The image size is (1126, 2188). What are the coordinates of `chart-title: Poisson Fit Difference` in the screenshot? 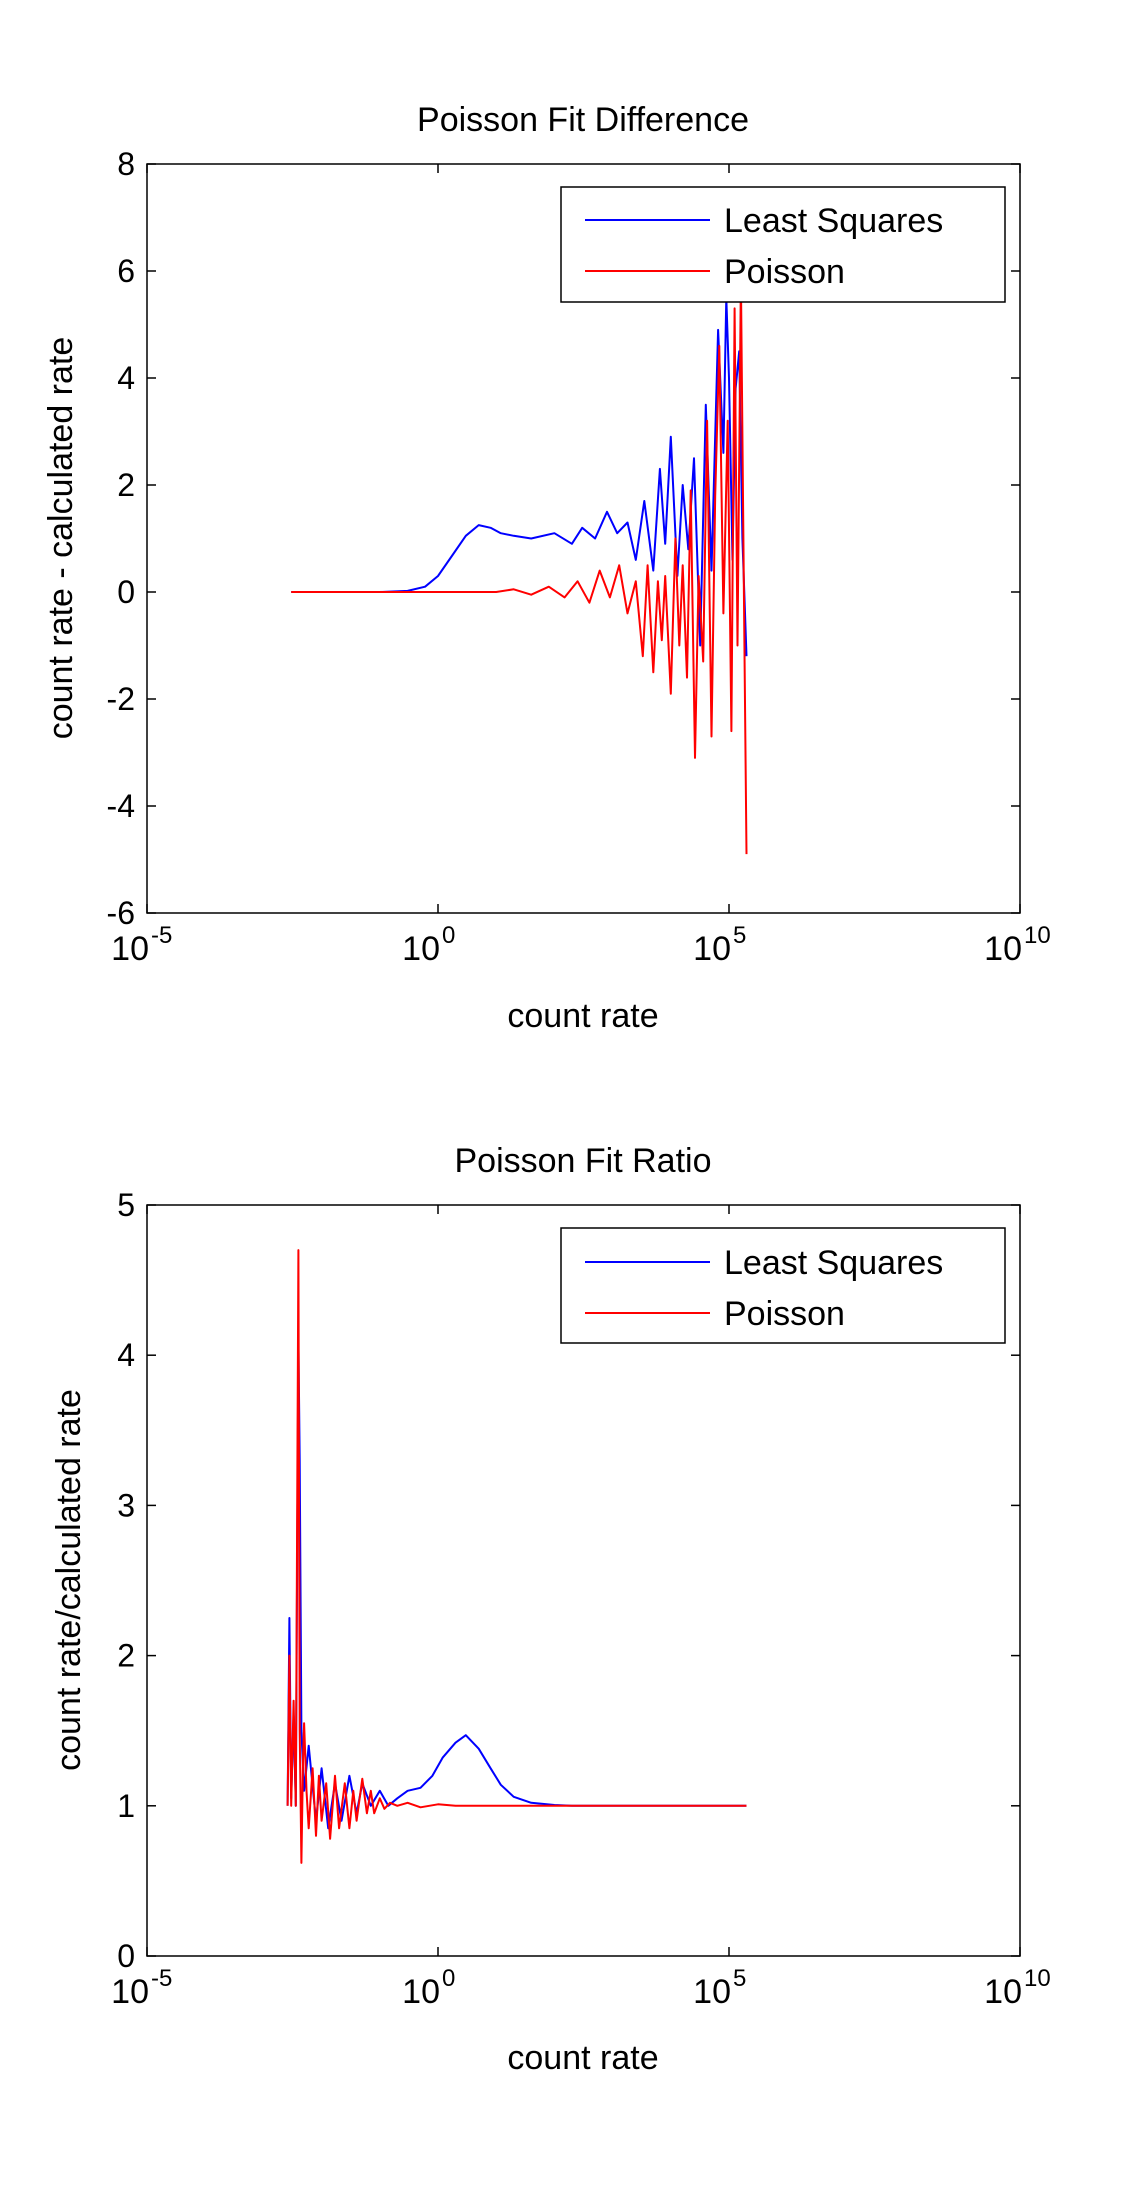 It's located at (583, 120).